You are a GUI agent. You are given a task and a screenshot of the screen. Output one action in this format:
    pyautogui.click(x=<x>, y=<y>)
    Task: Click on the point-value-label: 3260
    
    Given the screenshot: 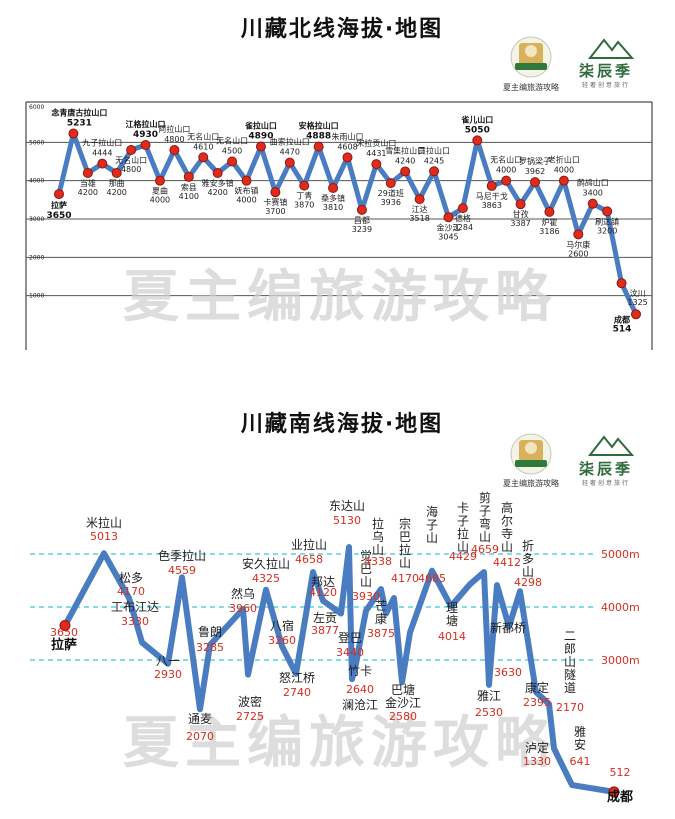 What is the action you would take?
    pyautogui.click(x=282, y=640)
    